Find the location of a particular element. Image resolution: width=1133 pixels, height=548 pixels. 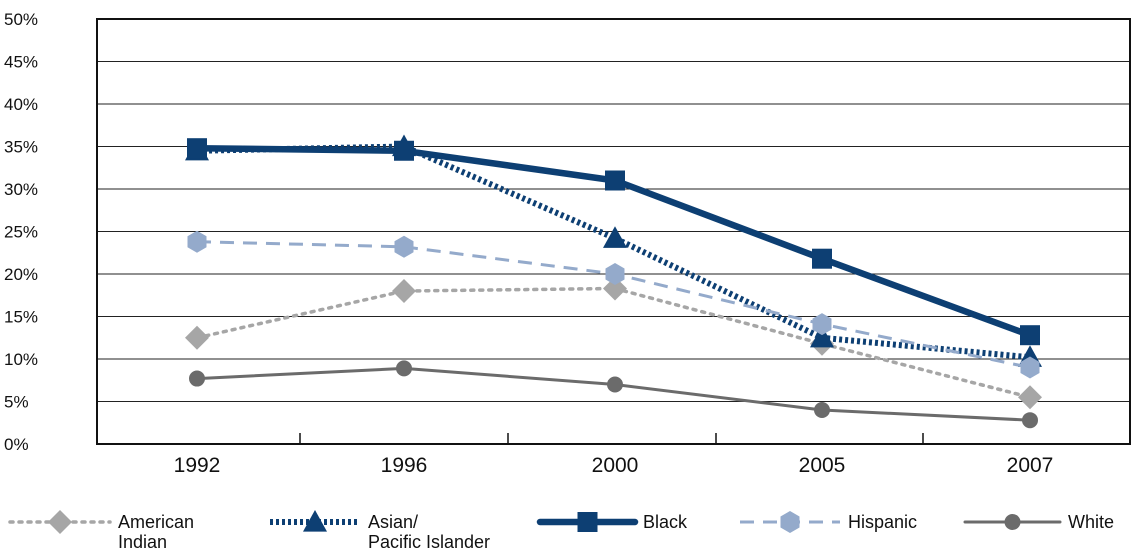

legend-label: Indian is located at coordinates (142, 540).